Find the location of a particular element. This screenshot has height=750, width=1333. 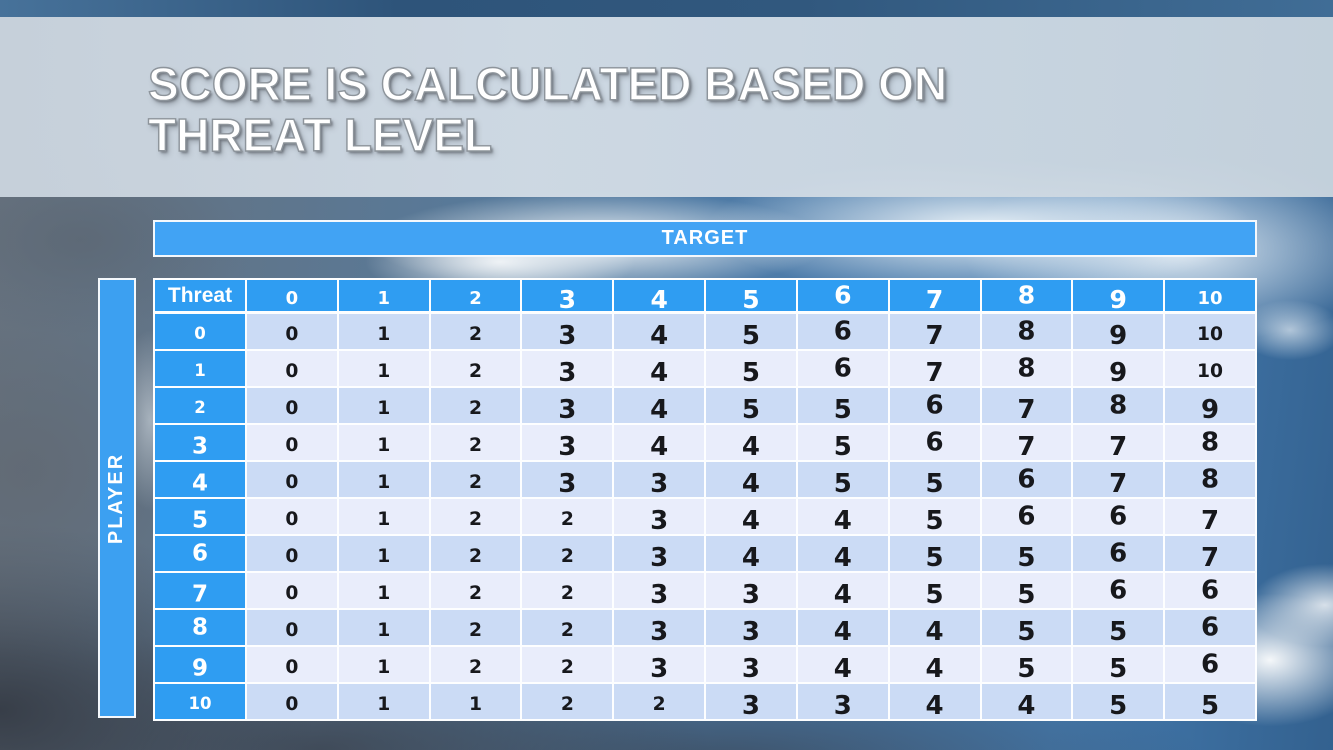

score-row: 10 0 1 1 2 2 3 3 4 4 5 5 is located at coordinates (705, 701).